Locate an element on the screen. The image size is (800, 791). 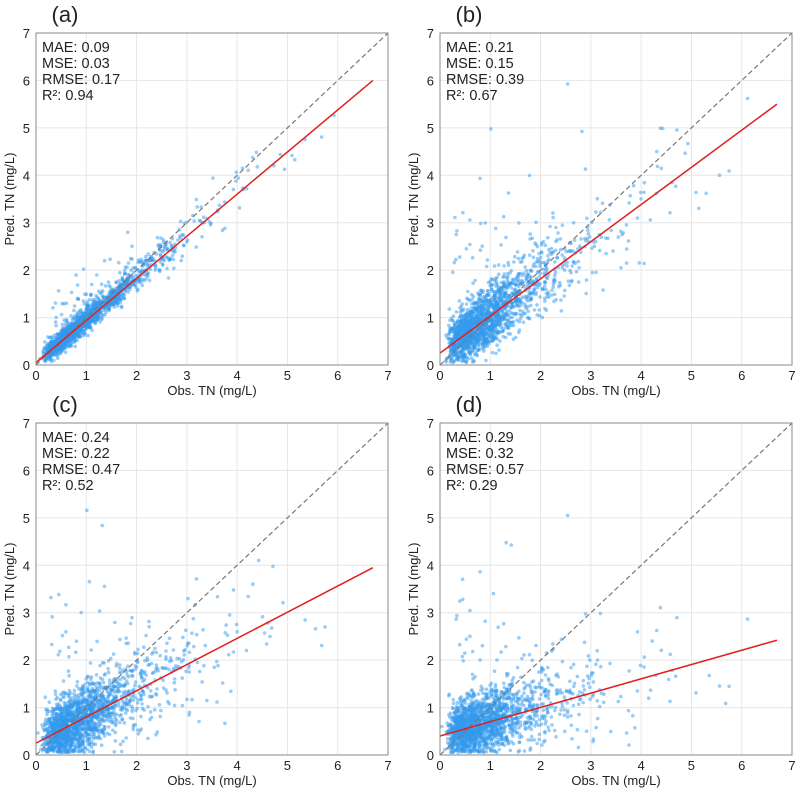
y-tick-label: 2 is located at coordinates (26, 270).